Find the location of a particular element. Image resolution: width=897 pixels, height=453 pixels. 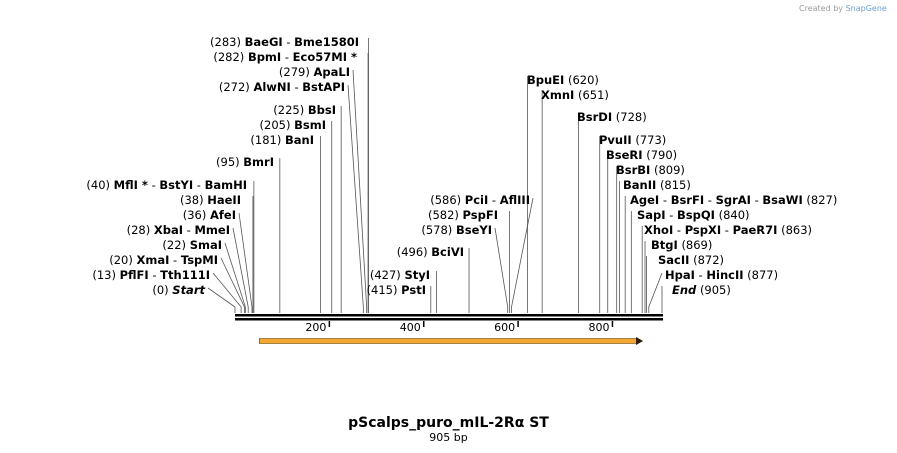

plasmid-length: 905 bp is located at coordinates (448, 437).